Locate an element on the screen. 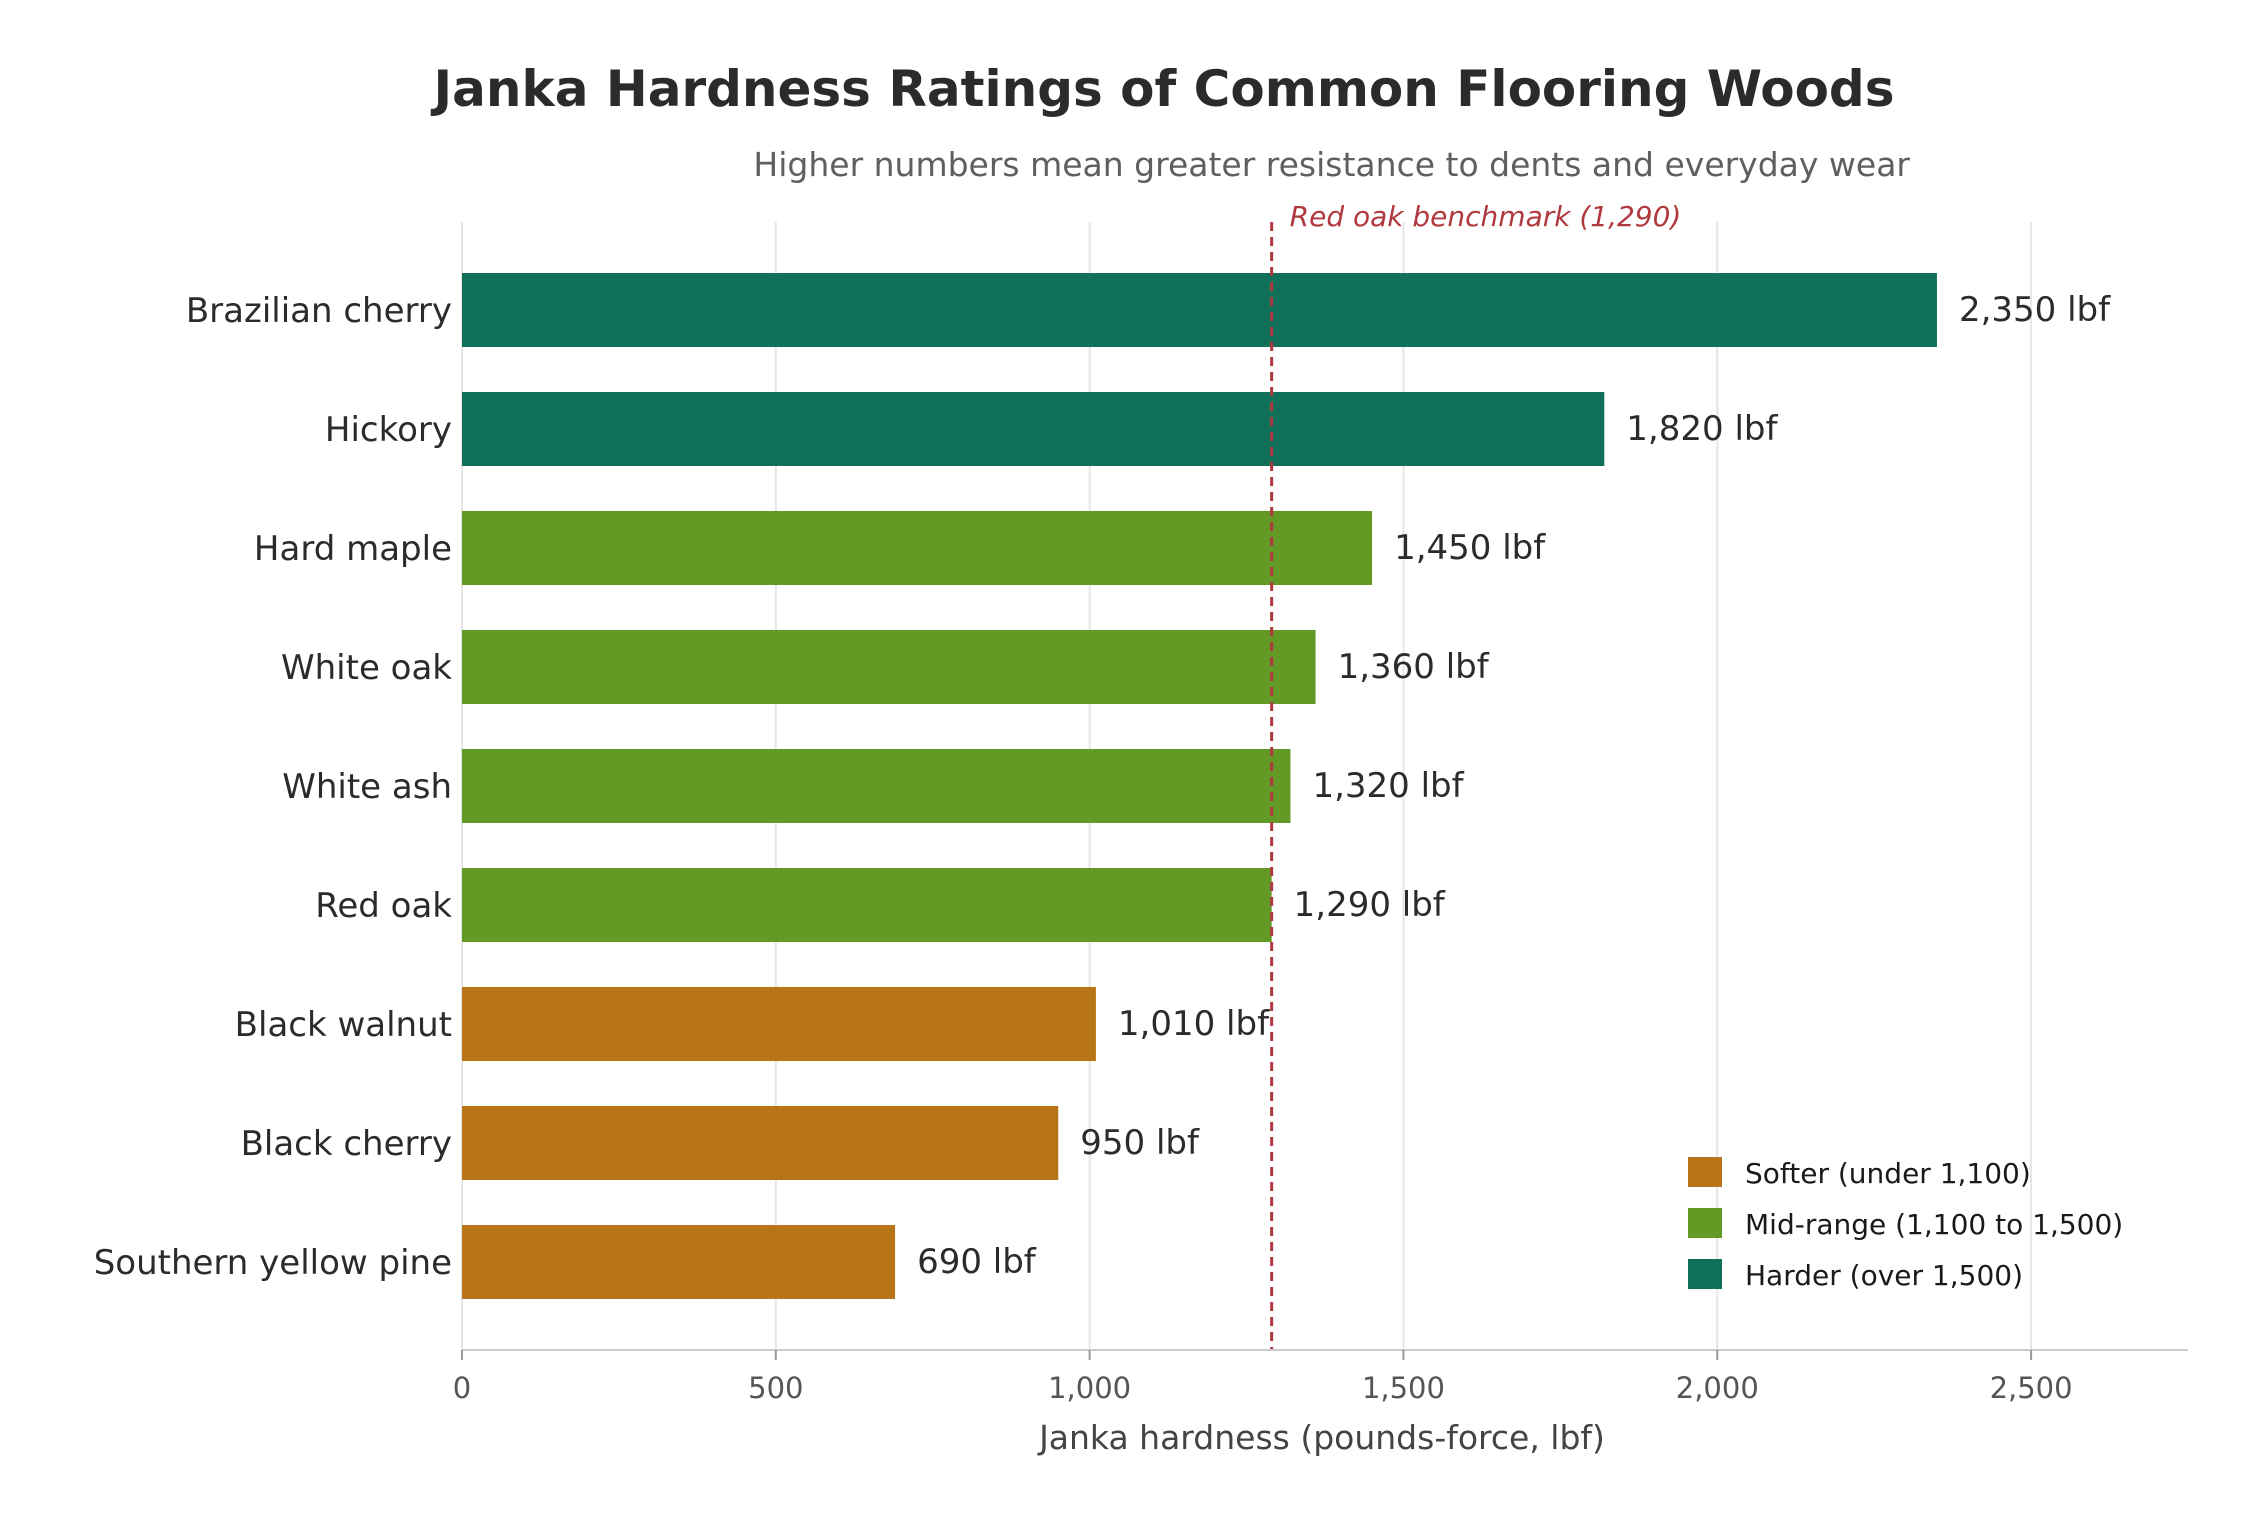 The width and height of the screenshot is (2245, 1524). bar-value-label: 2,350 lbf is located at coordinates (2035, 310).